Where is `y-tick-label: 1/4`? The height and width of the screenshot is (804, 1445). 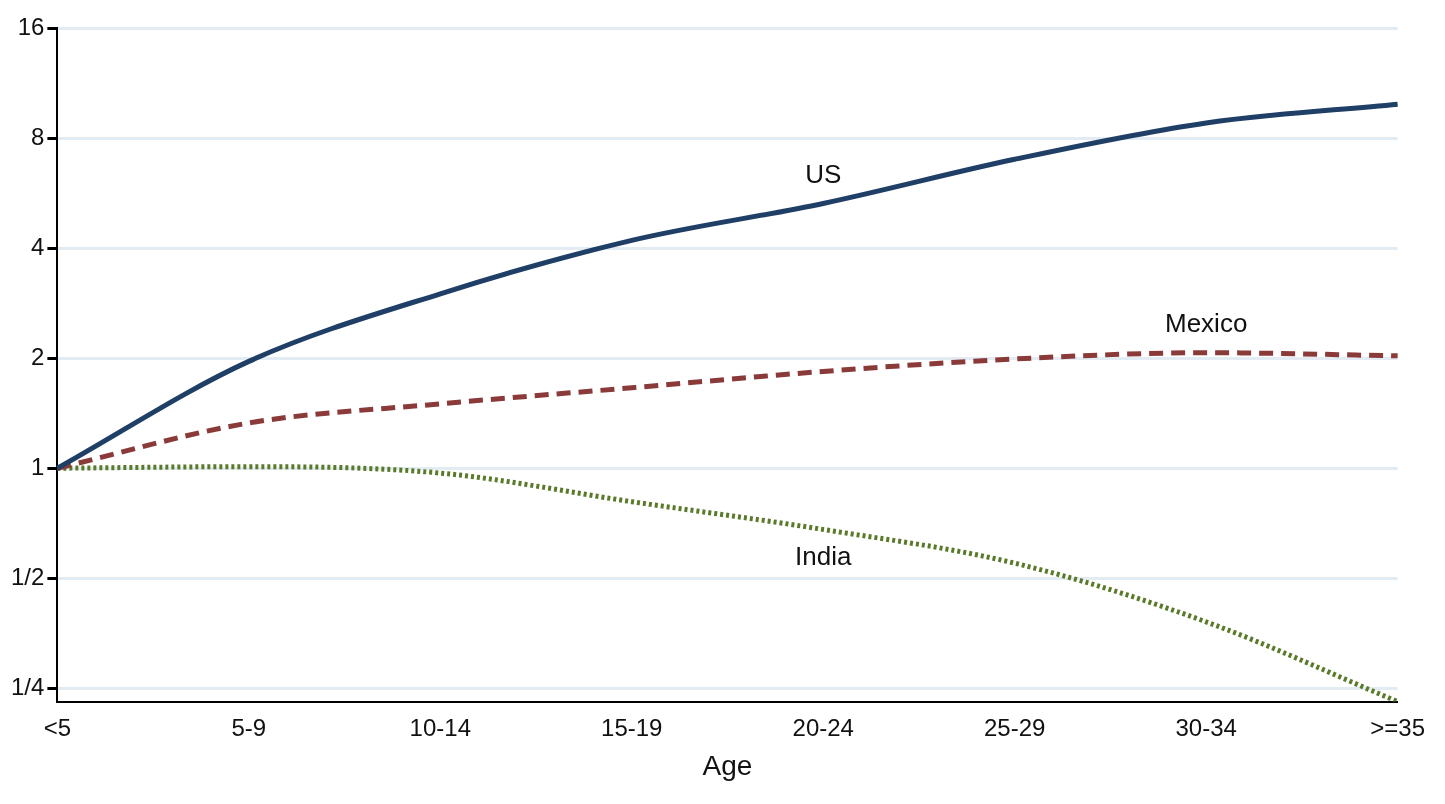
y-tick-label: 1/4 is located at coordinates (27, 686).